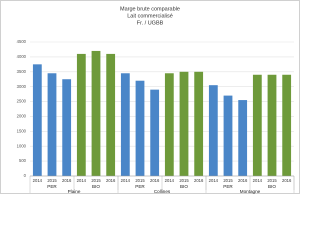 This screenshot has width=320, height=240. I want to click on y-tick-label: 4500, so click(22, 41).